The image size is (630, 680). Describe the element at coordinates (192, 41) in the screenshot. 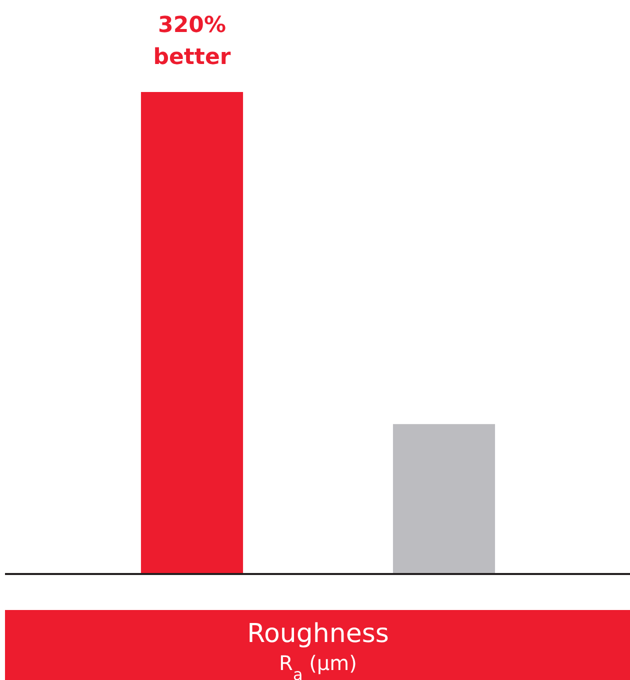

I see `text: 320% better` at that location.